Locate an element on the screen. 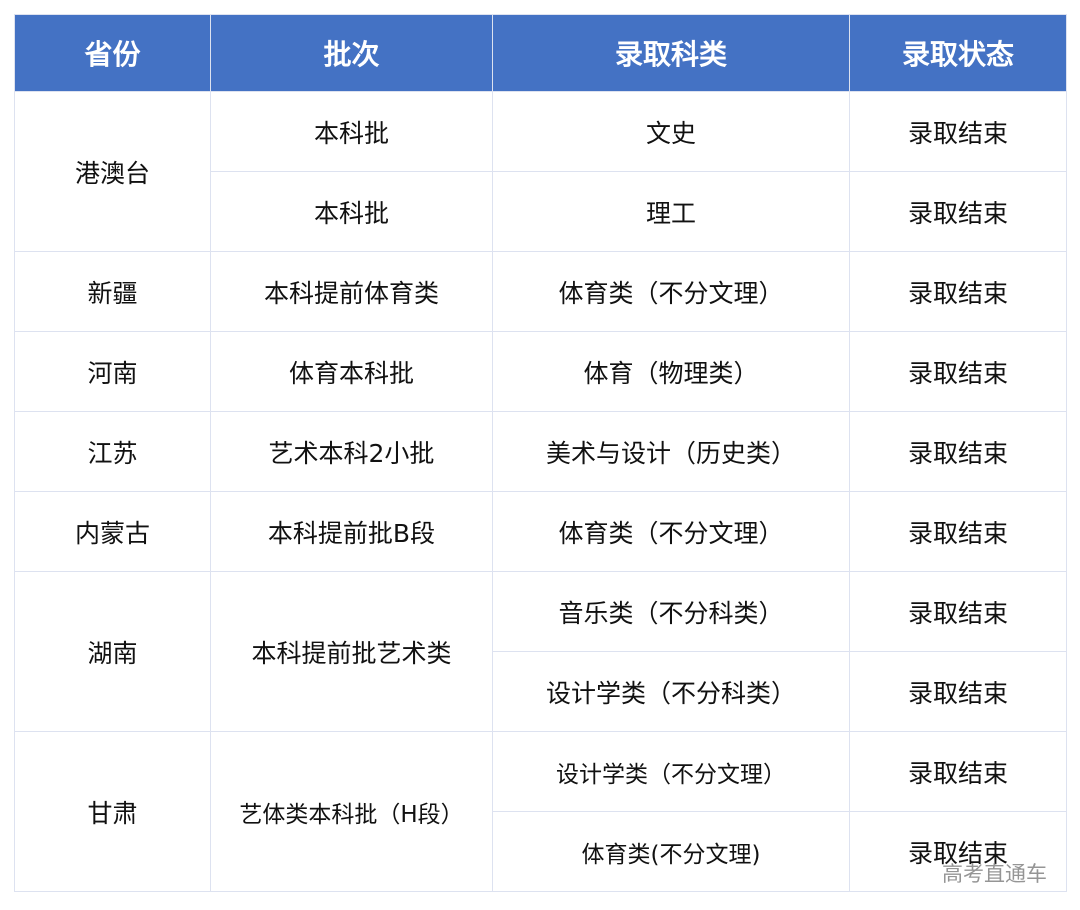 Image resolution: width=1080 pixels, height=910 pixels. category-cell: 体育类(不分文理) is located at coordinates (671, 851).